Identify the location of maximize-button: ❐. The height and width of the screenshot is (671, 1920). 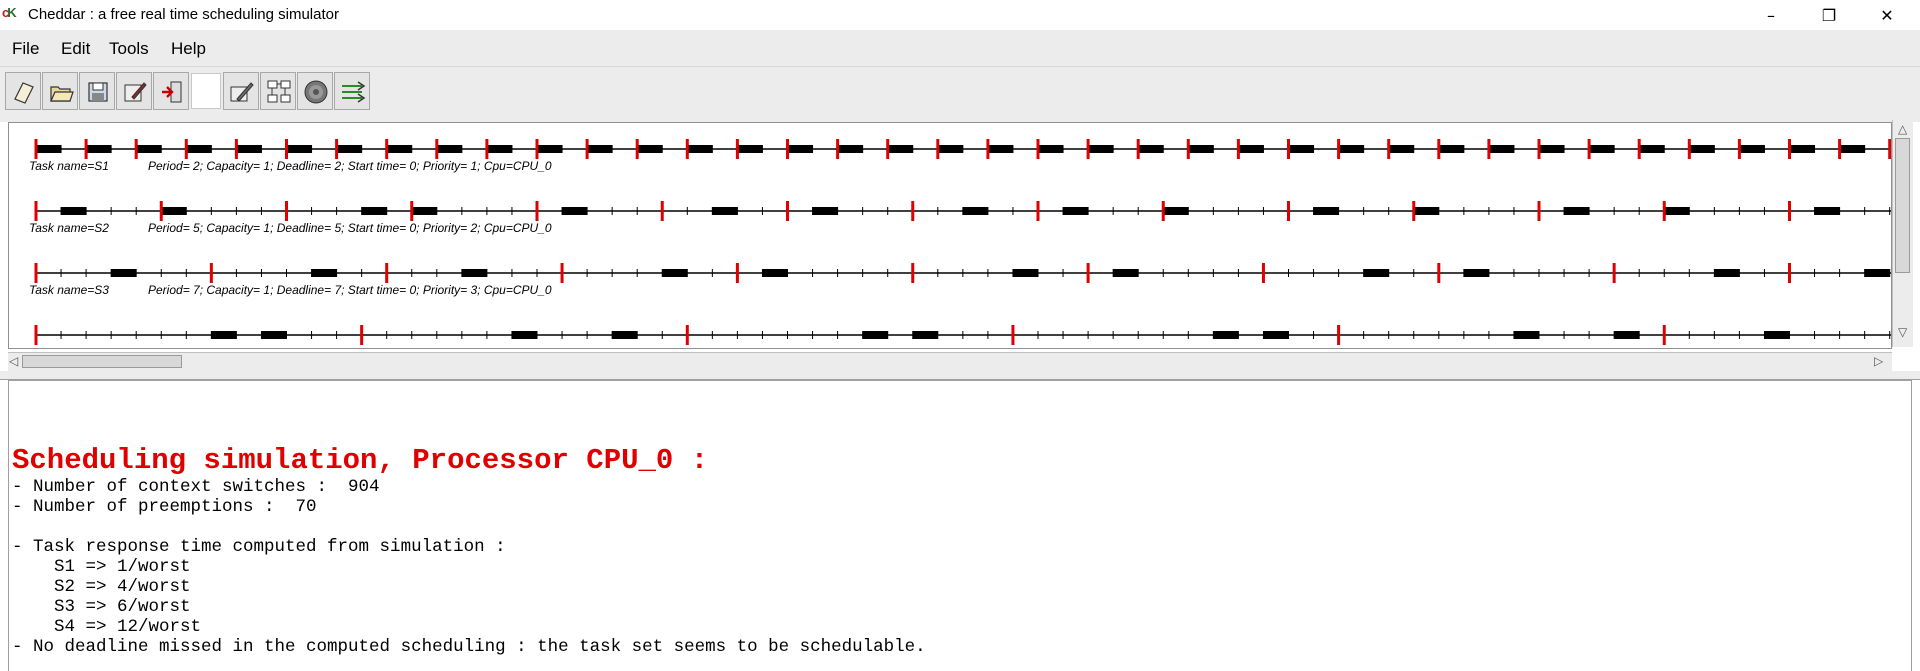
(1829, 15).